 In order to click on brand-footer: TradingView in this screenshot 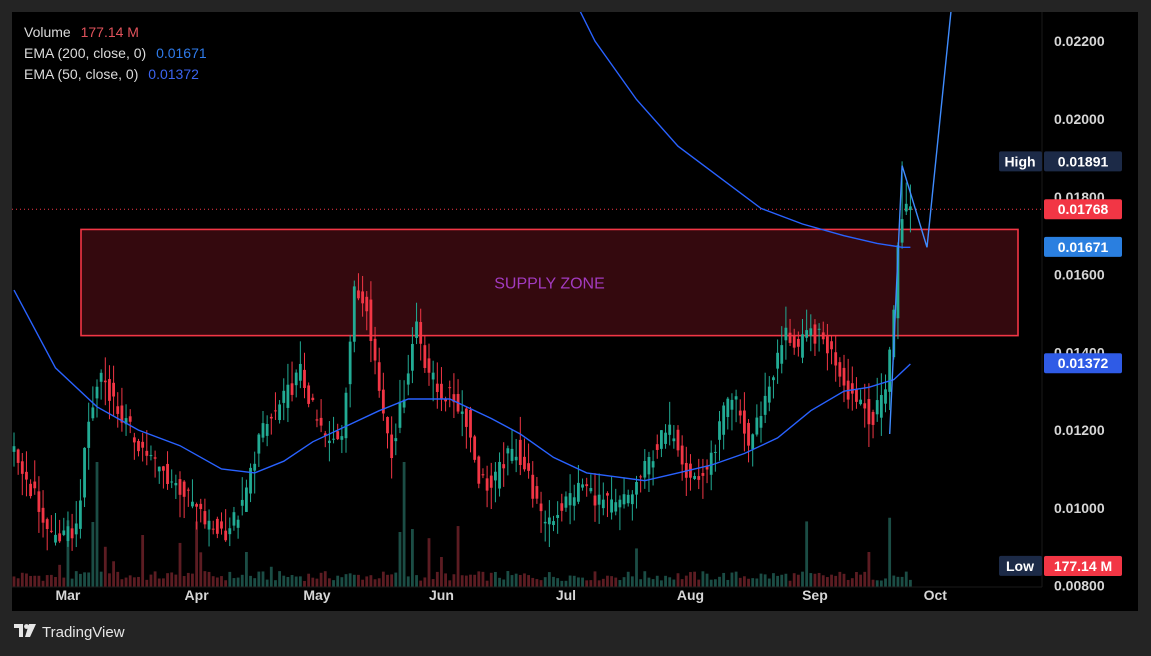, I will do `click(69, 632)`.